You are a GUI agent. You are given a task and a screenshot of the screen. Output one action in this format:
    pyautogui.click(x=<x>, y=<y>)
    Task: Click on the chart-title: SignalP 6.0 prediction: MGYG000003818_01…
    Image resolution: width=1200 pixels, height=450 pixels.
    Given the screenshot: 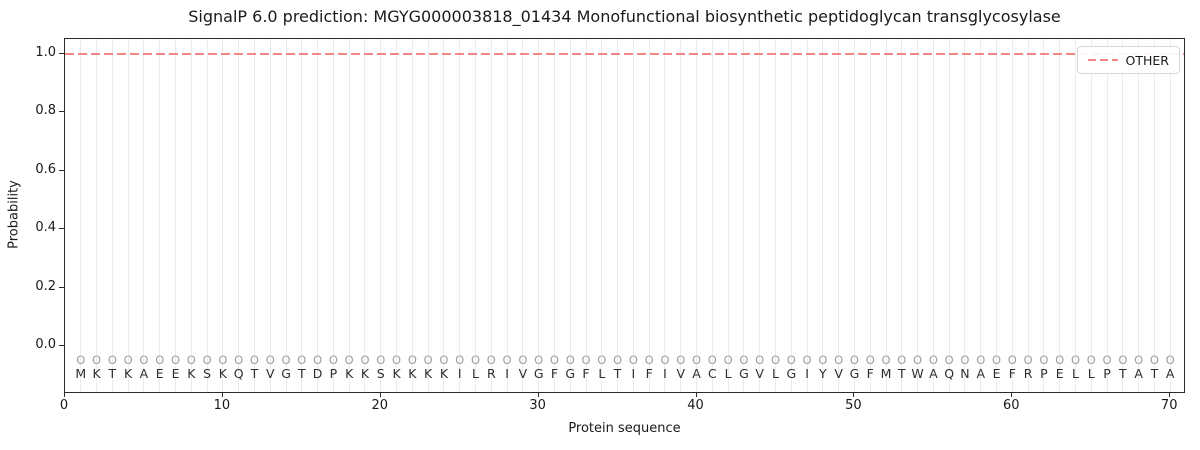 What is the action you would take?
    pyautogui.click(x=624, y=16)
    